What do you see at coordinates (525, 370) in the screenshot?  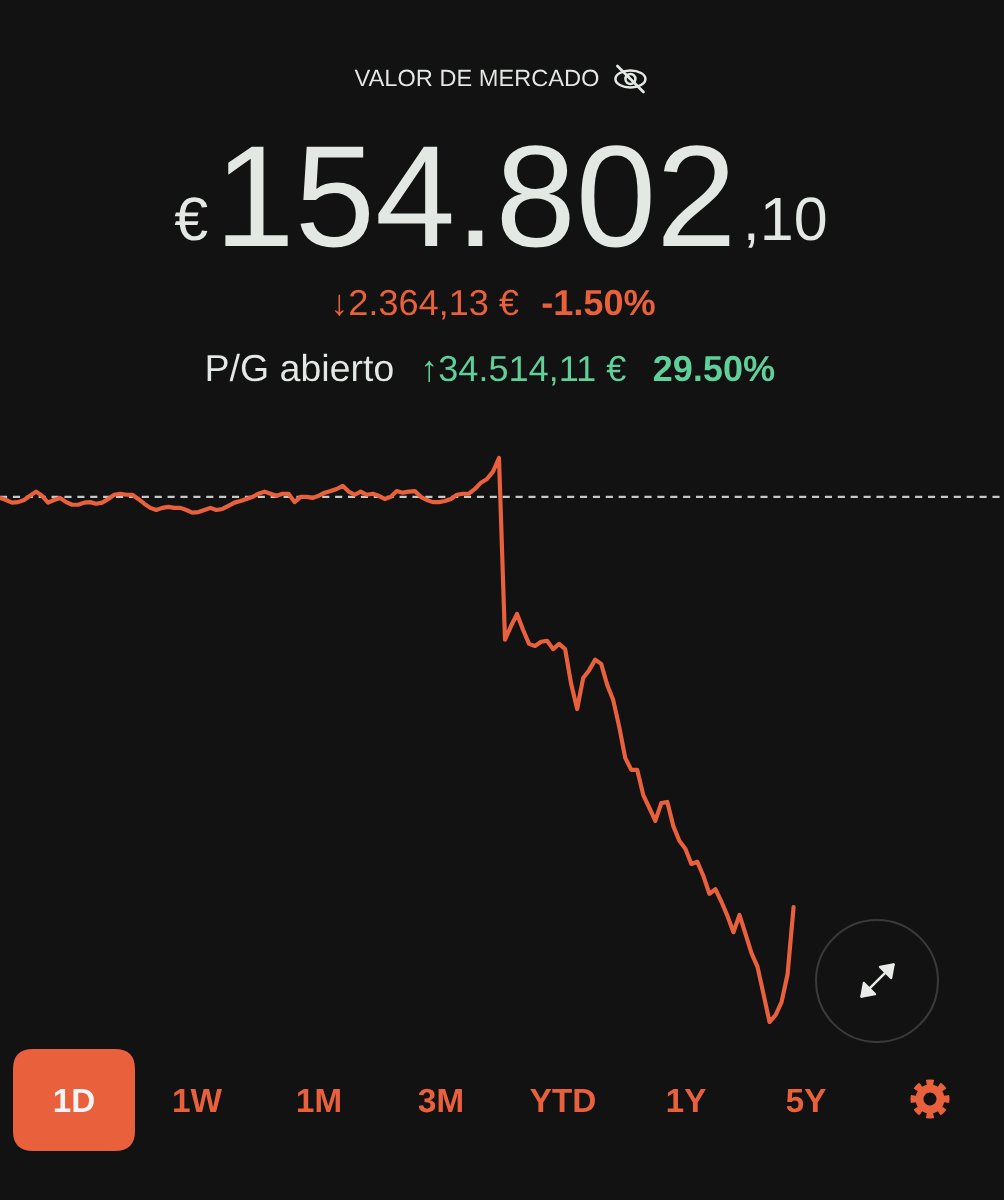 I see `text: ↑34.514,11 €` at bounding box center [525, 370].